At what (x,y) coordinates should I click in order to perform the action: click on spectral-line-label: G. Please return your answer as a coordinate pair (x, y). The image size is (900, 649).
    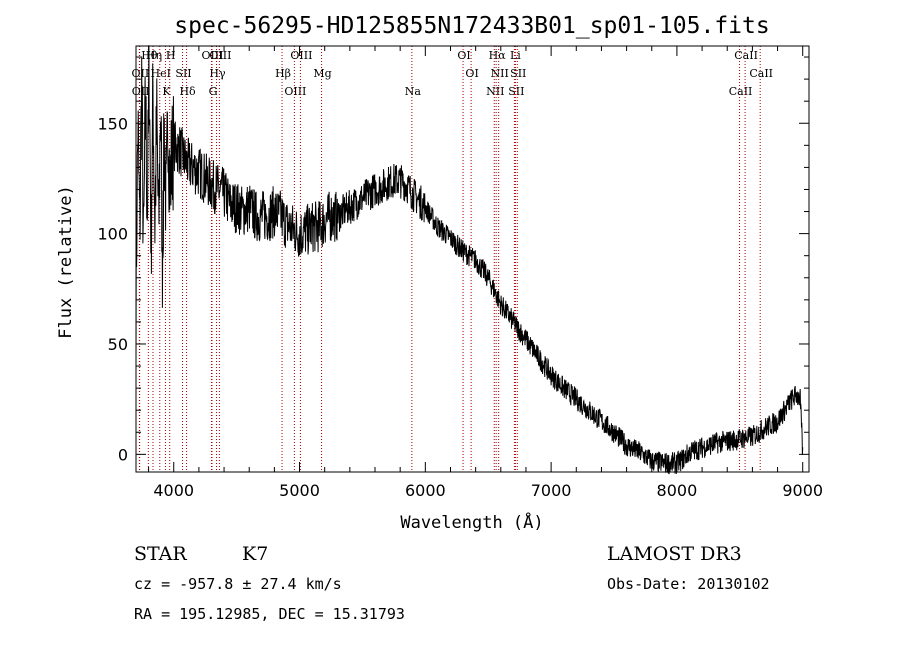
    Looking at the image, I should click on (213, 91).